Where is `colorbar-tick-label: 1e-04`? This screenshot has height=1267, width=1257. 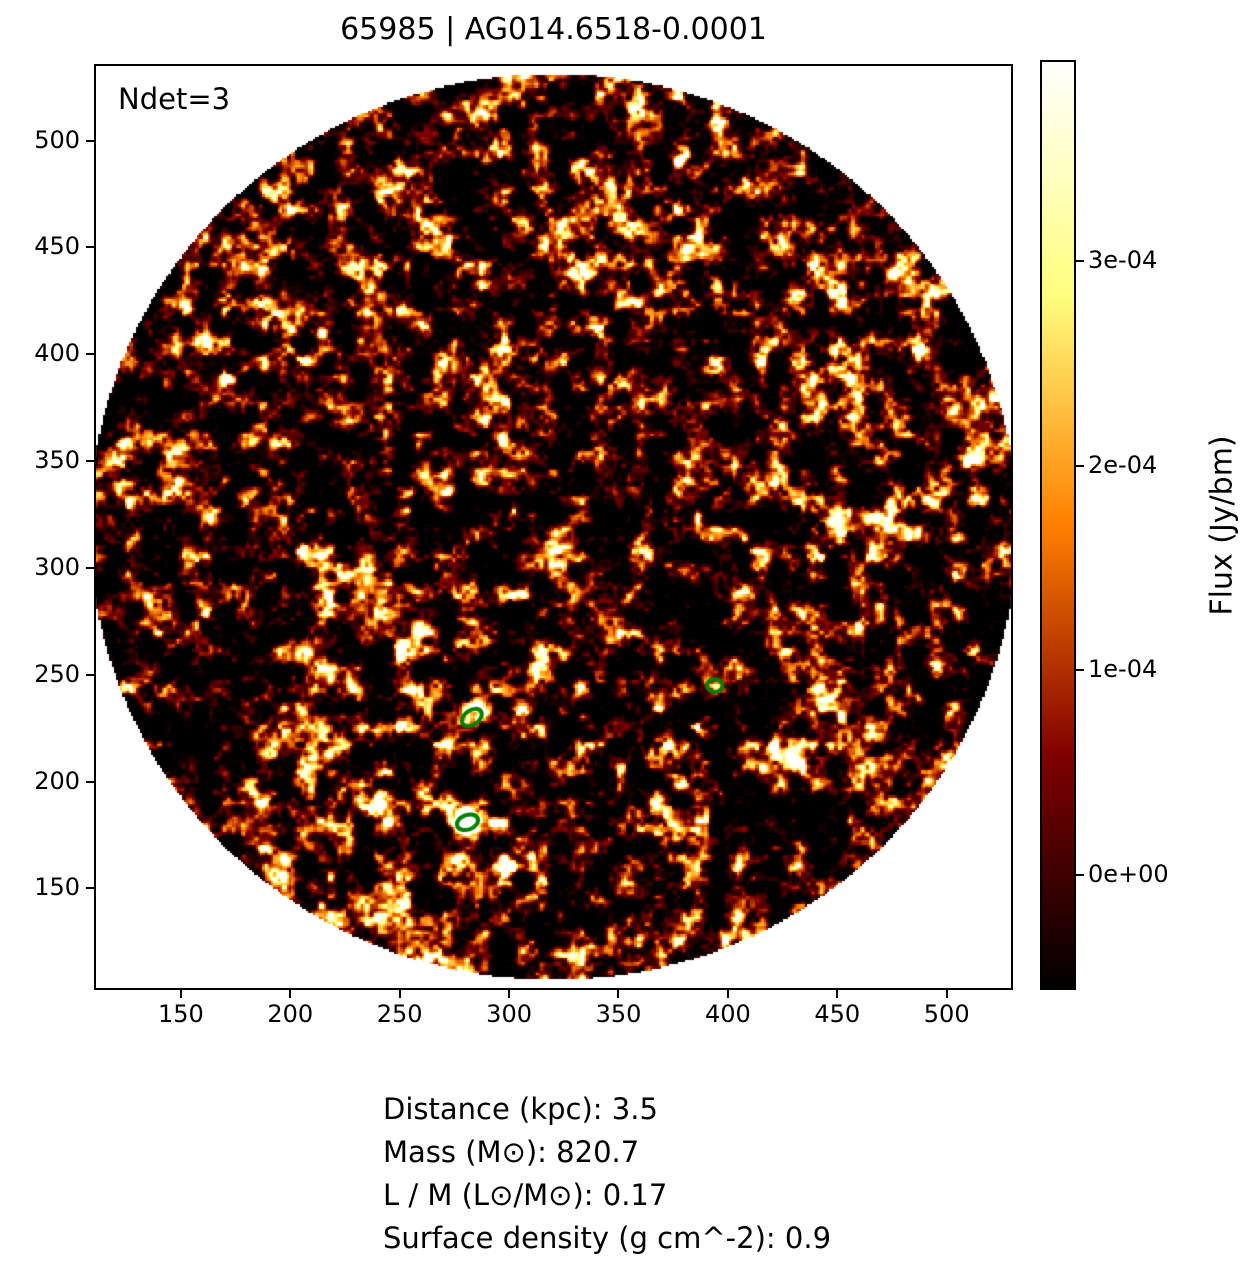 colorbar-tick-label: 1e-04 is located at coordinates (1123, 669).